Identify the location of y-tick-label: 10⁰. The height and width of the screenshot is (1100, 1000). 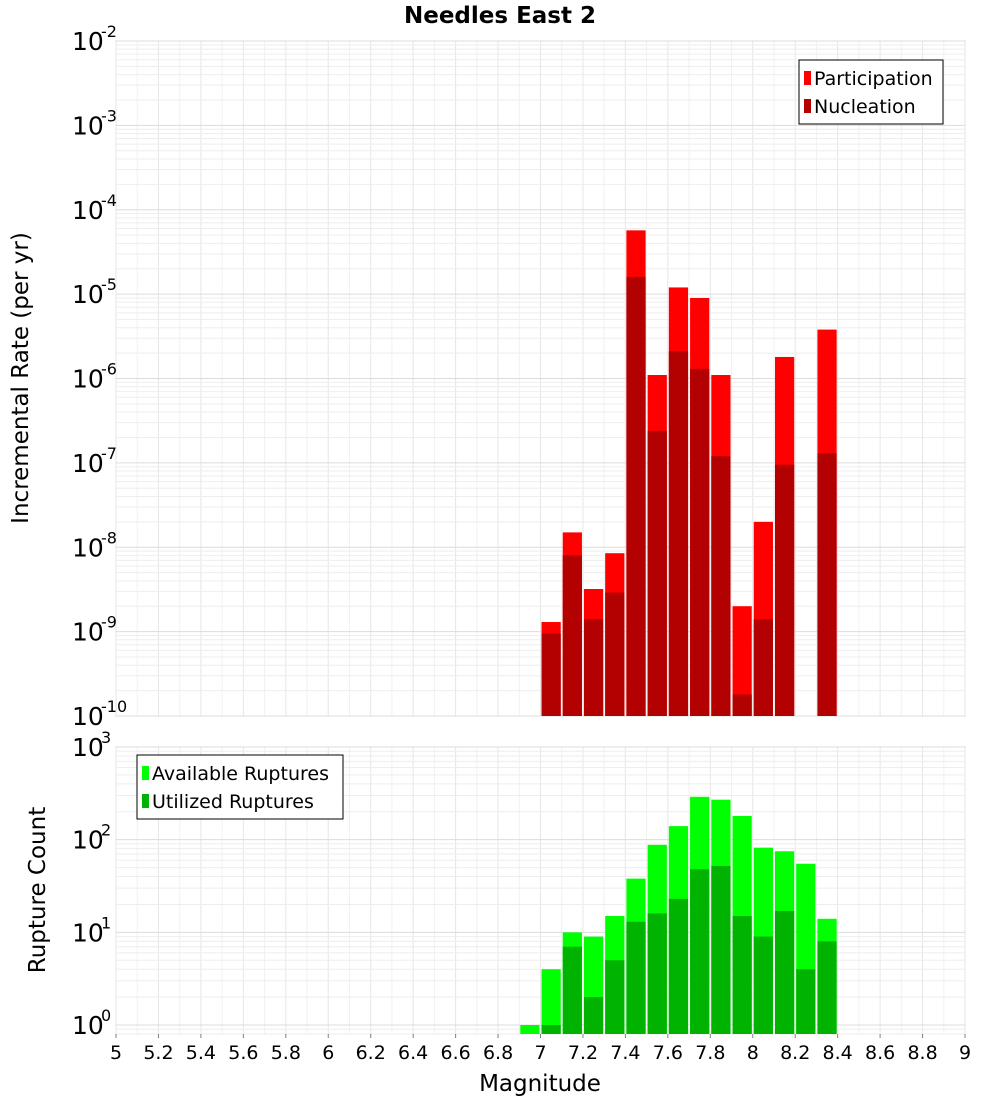
(91, 1023).